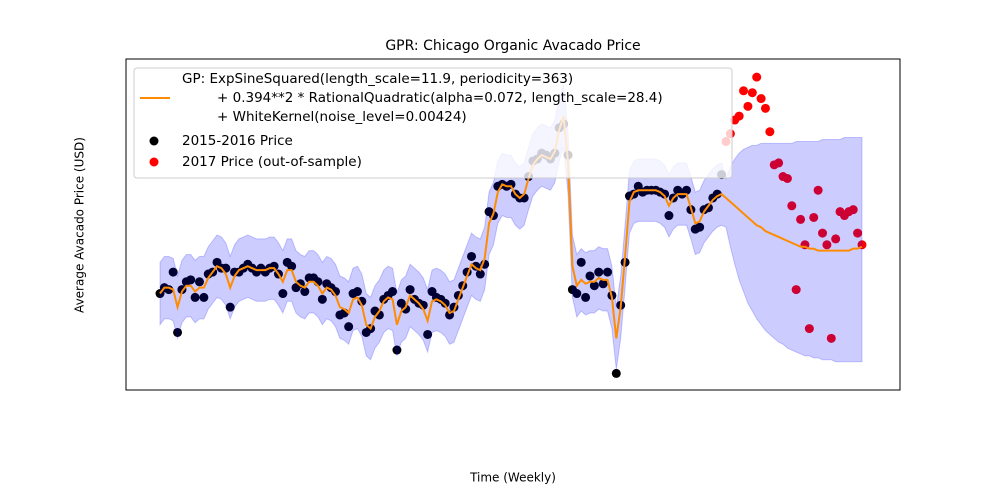 Image resolution: width=1000 pixels, height=500 pixels. I want to click on chart-title: GPR: Chicago Organic Avacado Price, so click(512, 46).